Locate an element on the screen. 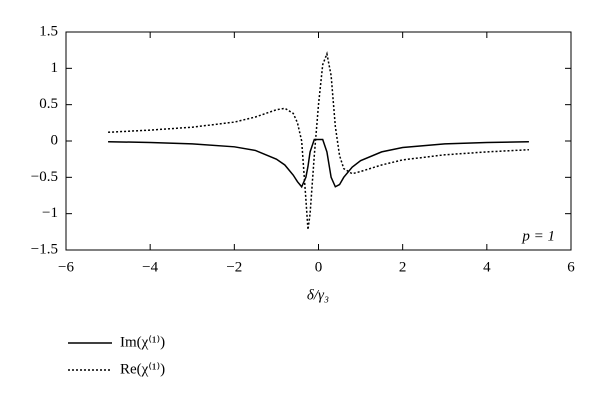 The height and width of the screenshot is (404, 600). x-tick-label: 2 is located at coordinates (403, 267).